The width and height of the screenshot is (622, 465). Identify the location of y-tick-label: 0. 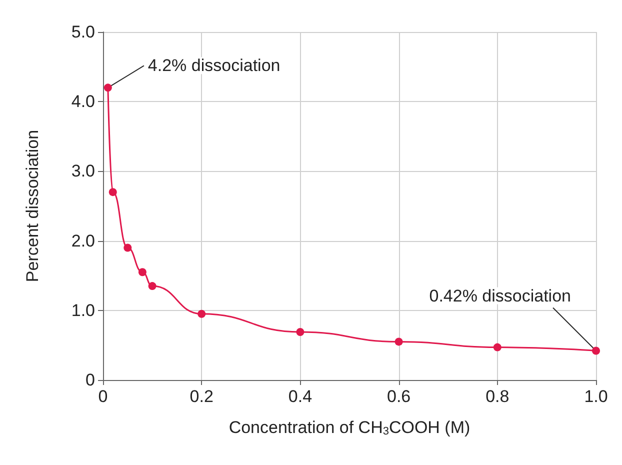
(90, 380).